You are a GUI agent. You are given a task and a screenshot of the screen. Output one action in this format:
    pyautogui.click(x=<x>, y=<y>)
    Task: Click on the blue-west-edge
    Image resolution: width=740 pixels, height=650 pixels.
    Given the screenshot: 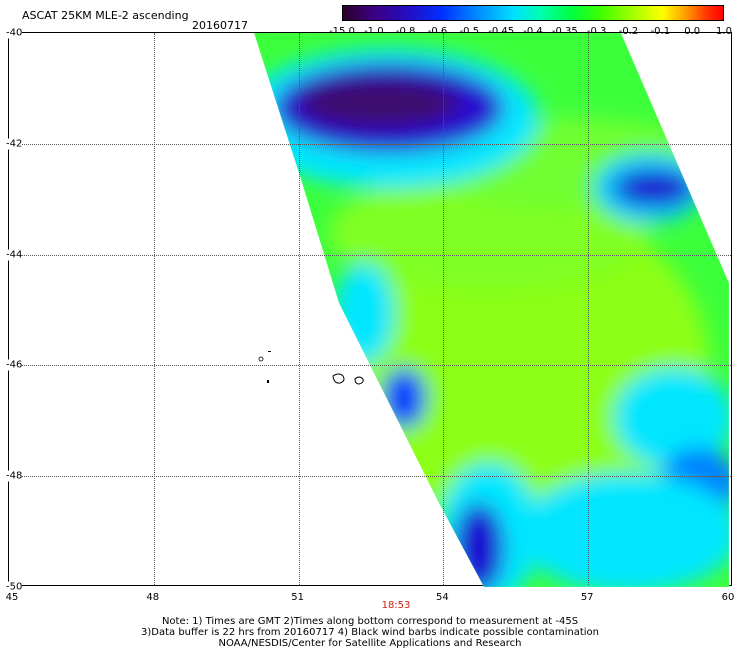 What is the action you would take?
    pyautogui.click(x=404, y=398)
    